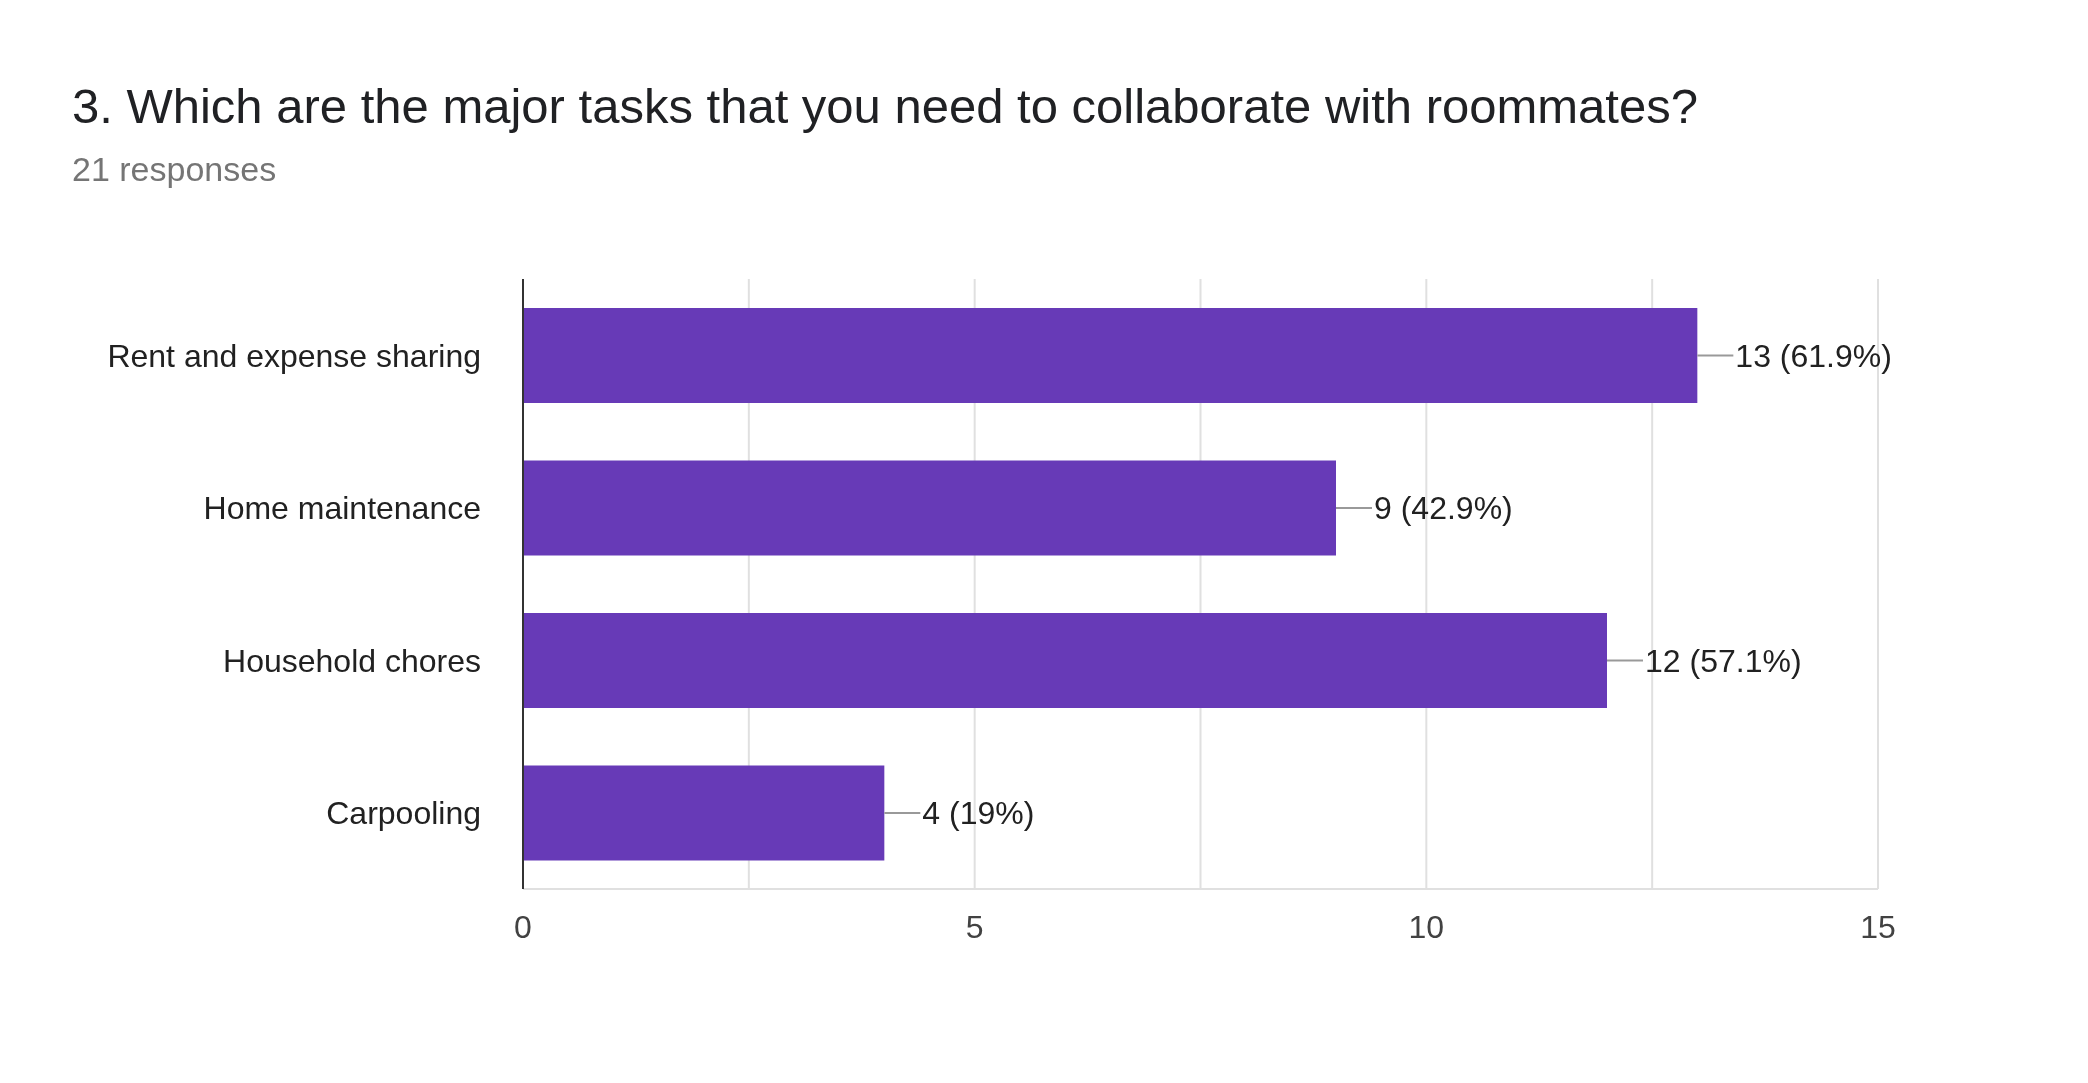 Image resolution: width=2088 pixels, height=1083 pixels. I want to click on y-tick-label: Household chores, so click(352, 660).